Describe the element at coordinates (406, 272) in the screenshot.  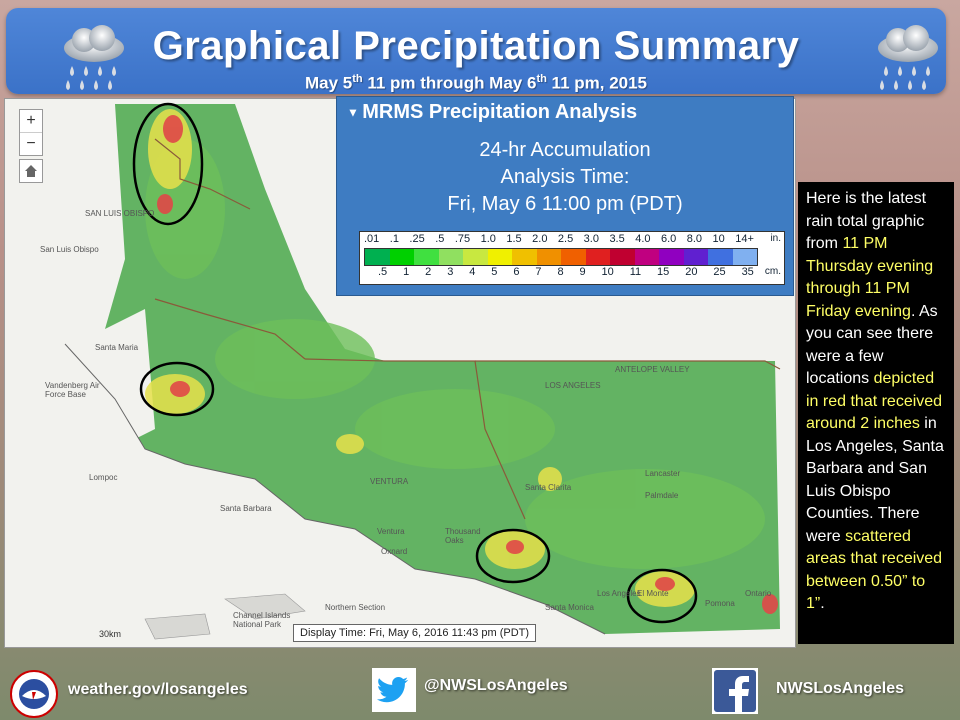
I see `cm-tick: 1` at that location.